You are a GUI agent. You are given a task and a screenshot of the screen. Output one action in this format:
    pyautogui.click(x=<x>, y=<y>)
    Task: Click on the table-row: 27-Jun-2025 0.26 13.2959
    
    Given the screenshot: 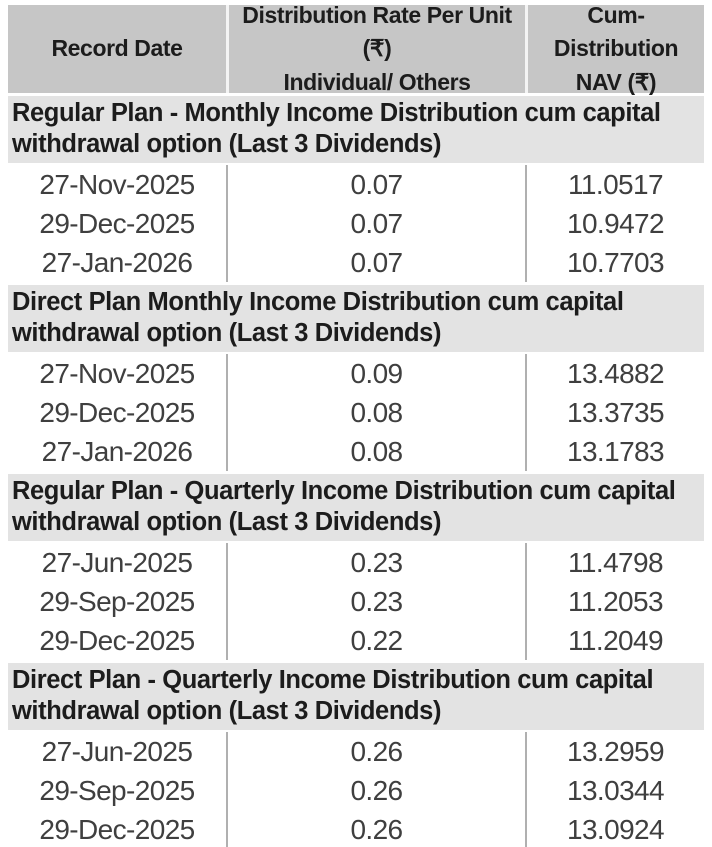 What is the action you would take?
    pyautogui.click(x=356, y=751)
    